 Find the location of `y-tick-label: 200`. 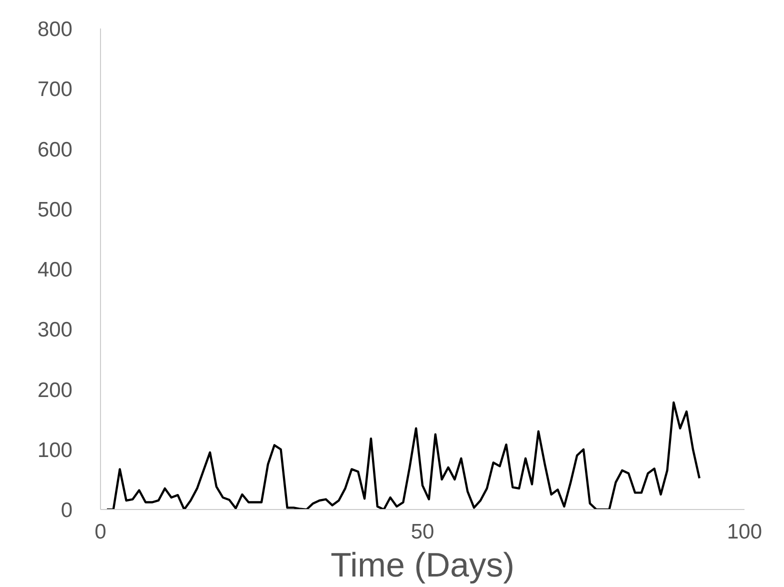

y-tick-label: 200 is located at coordinates (55, 390).